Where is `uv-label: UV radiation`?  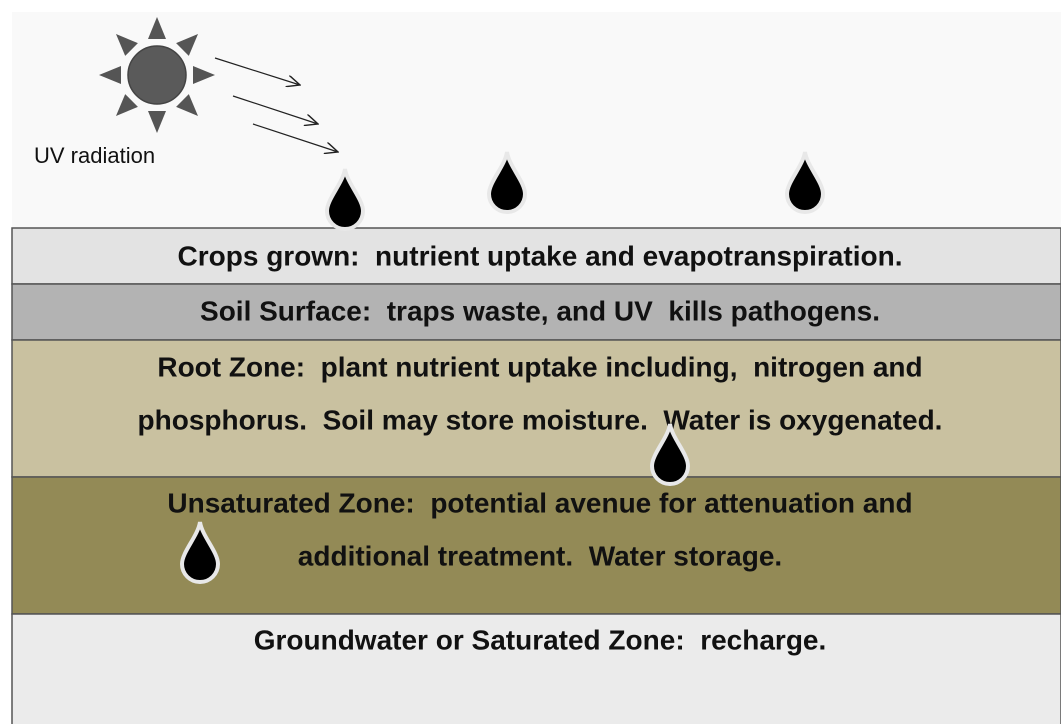 uv-label: UV radiation is located at coordinates (94, 155).